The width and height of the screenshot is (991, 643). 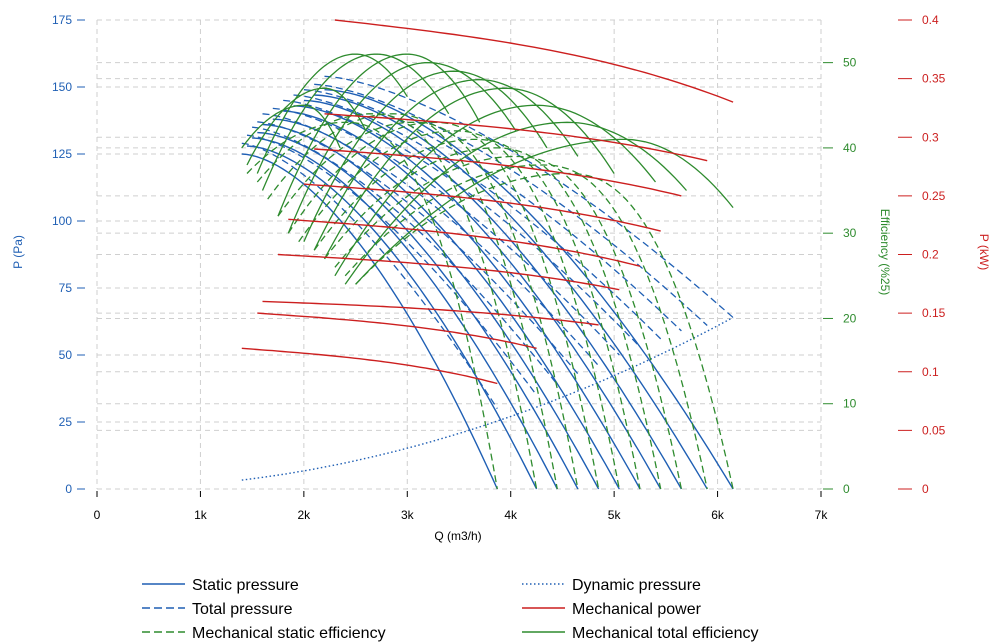 I want to click on y-efficiency-tick-label: 40, so click(x=850, y=148).